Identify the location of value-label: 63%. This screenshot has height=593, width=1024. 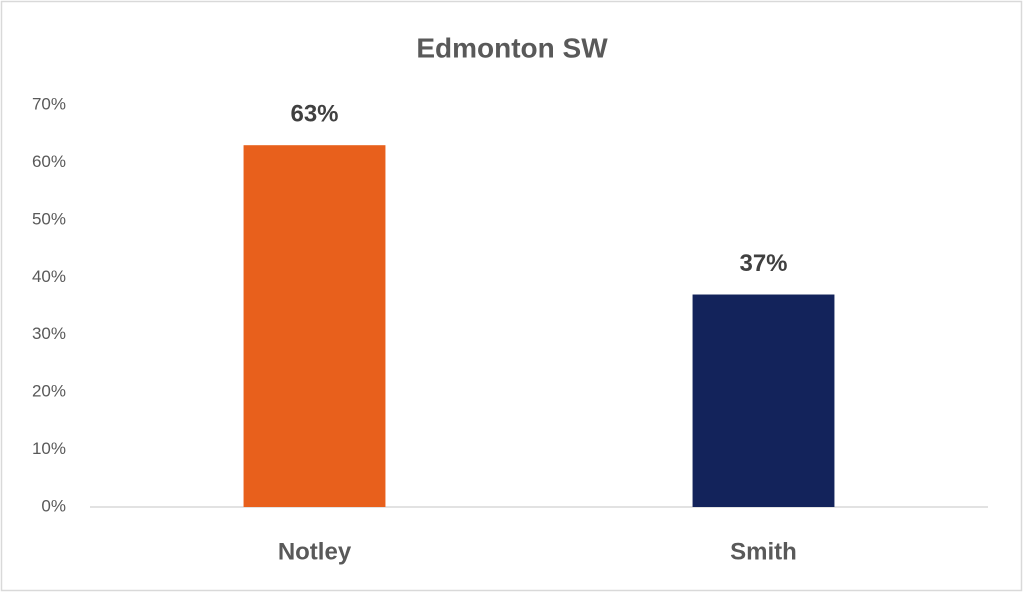
(314, 114).